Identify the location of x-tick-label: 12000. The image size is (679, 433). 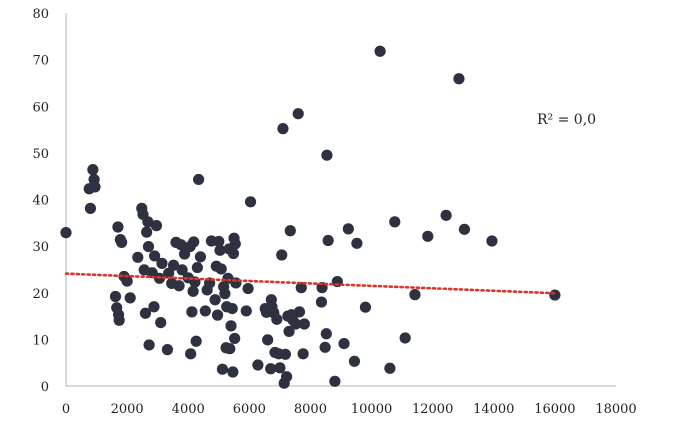
(432, 409).